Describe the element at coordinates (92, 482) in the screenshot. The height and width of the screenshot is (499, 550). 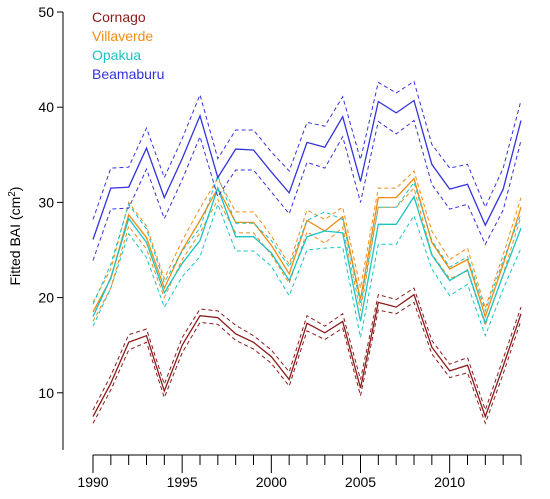
I see `x-tick-label-1990: 1990` at that location.